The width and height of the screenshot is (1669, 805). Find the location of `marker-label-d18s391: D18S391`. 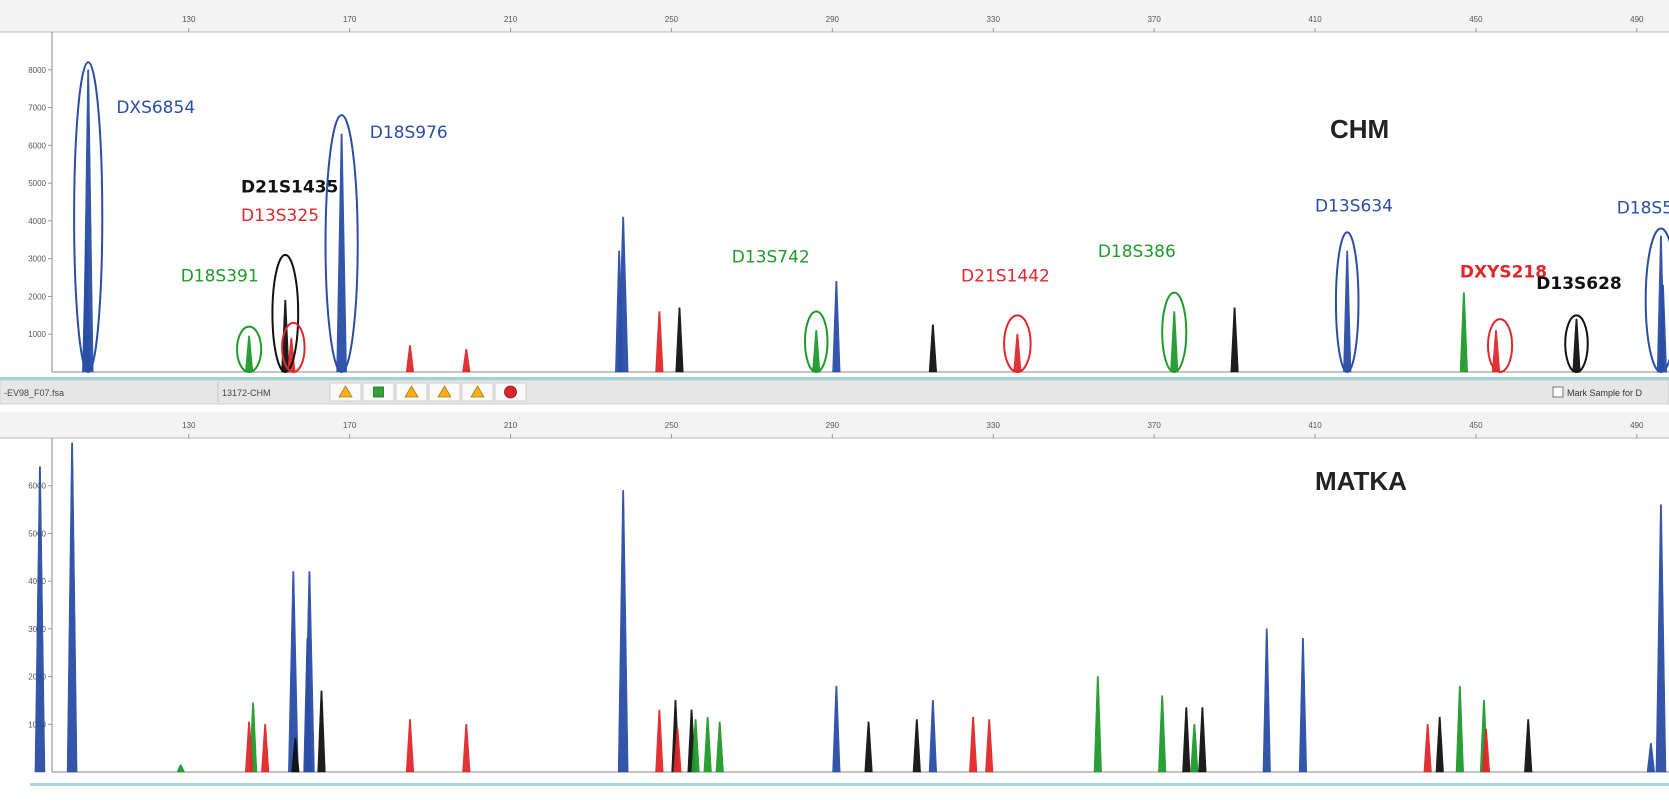

marker-label-d18s391: D18S391 is located at coordinates (220, 276).